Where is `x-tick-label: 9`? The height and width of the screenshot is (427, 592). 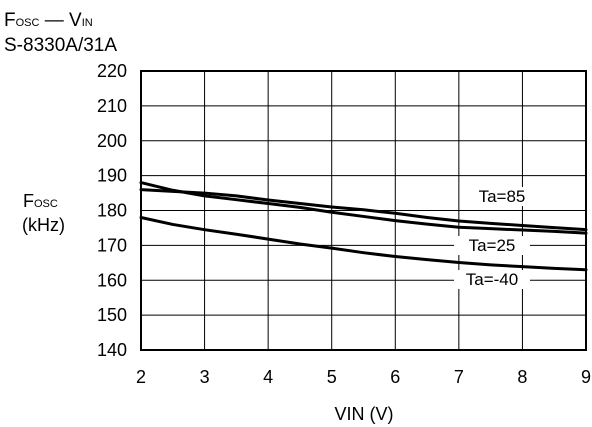 x-tick-label: 9 is located at coordinates (586, 377).